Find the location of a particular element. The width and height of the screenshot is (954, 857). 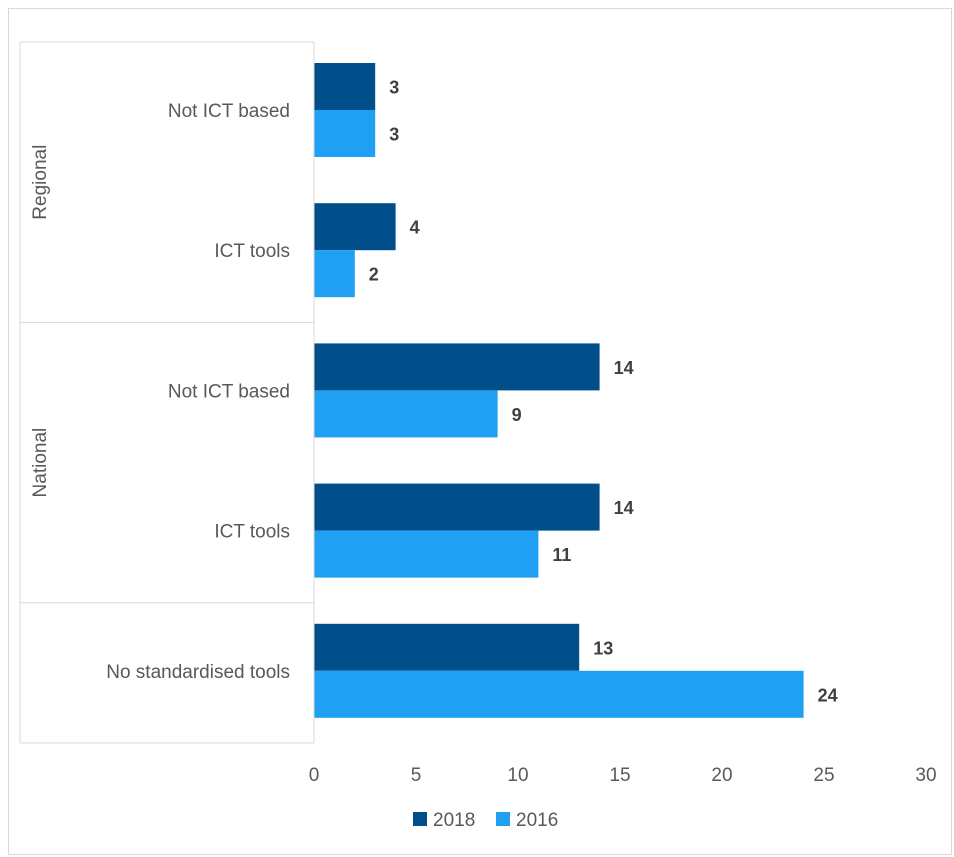

group-label-0: Regional is located at coordinates (40, 182).